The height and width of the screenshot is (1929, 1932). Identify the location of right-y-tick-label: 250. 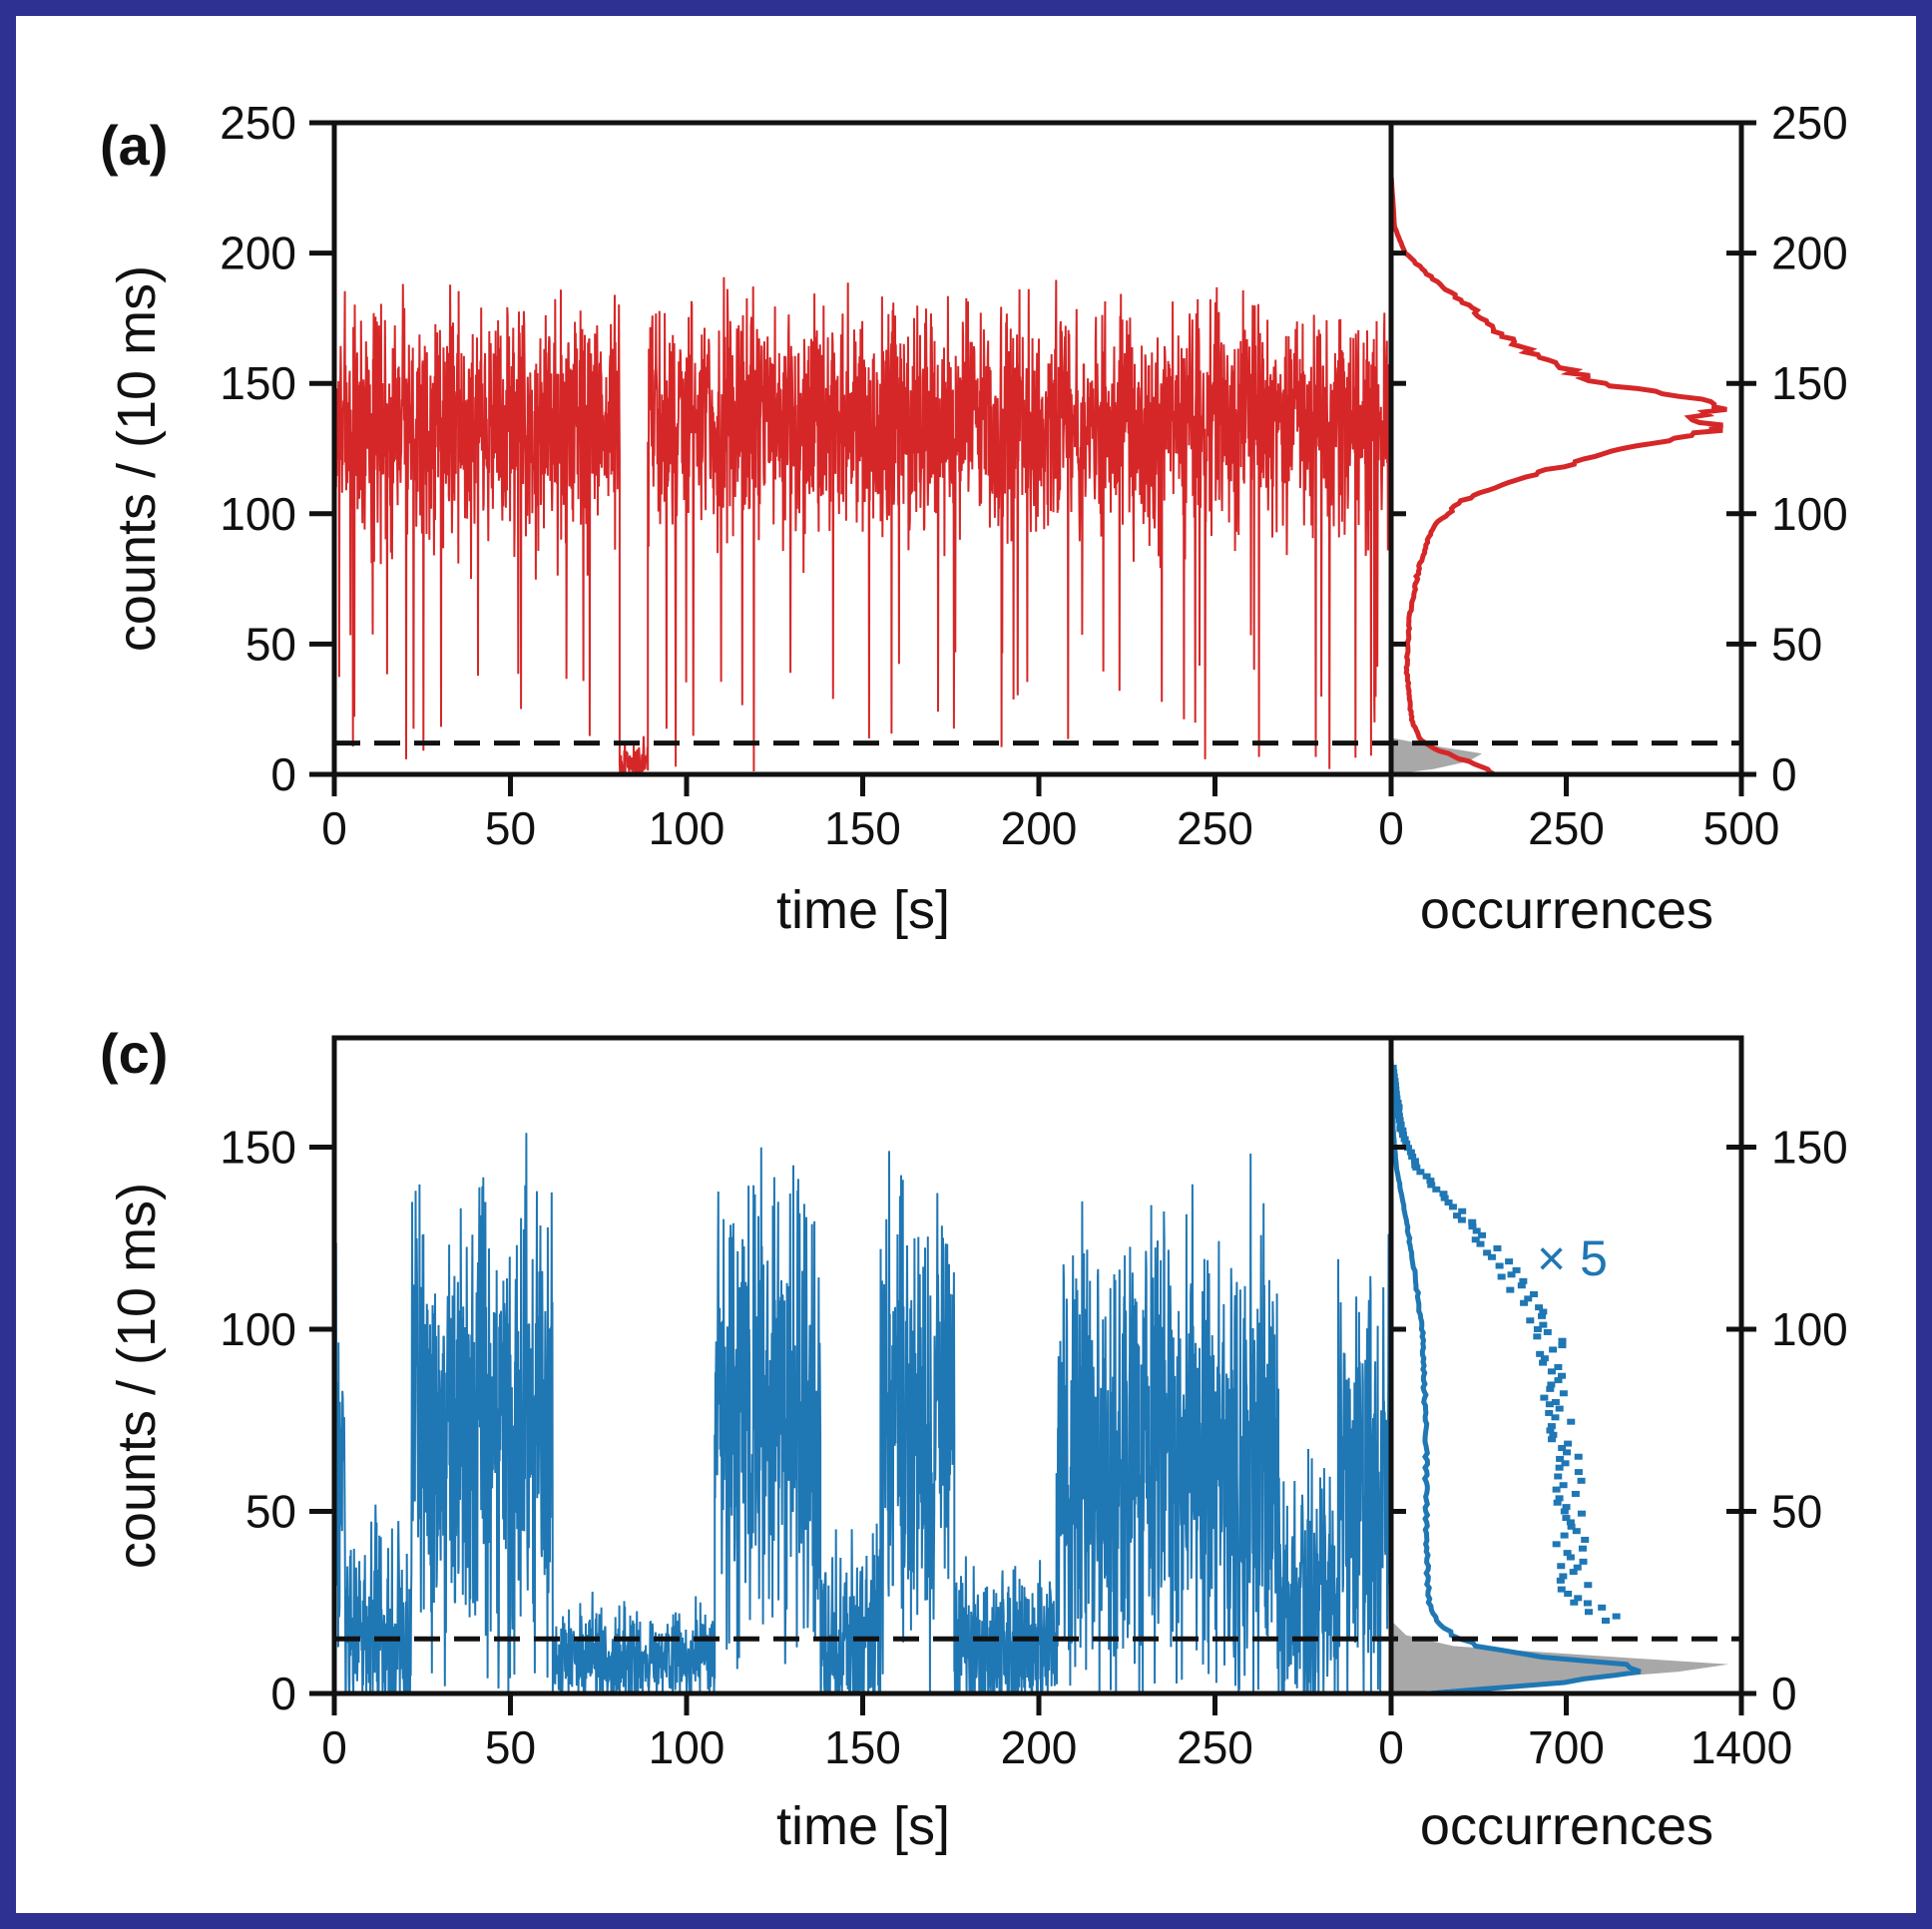
(1809, 123).